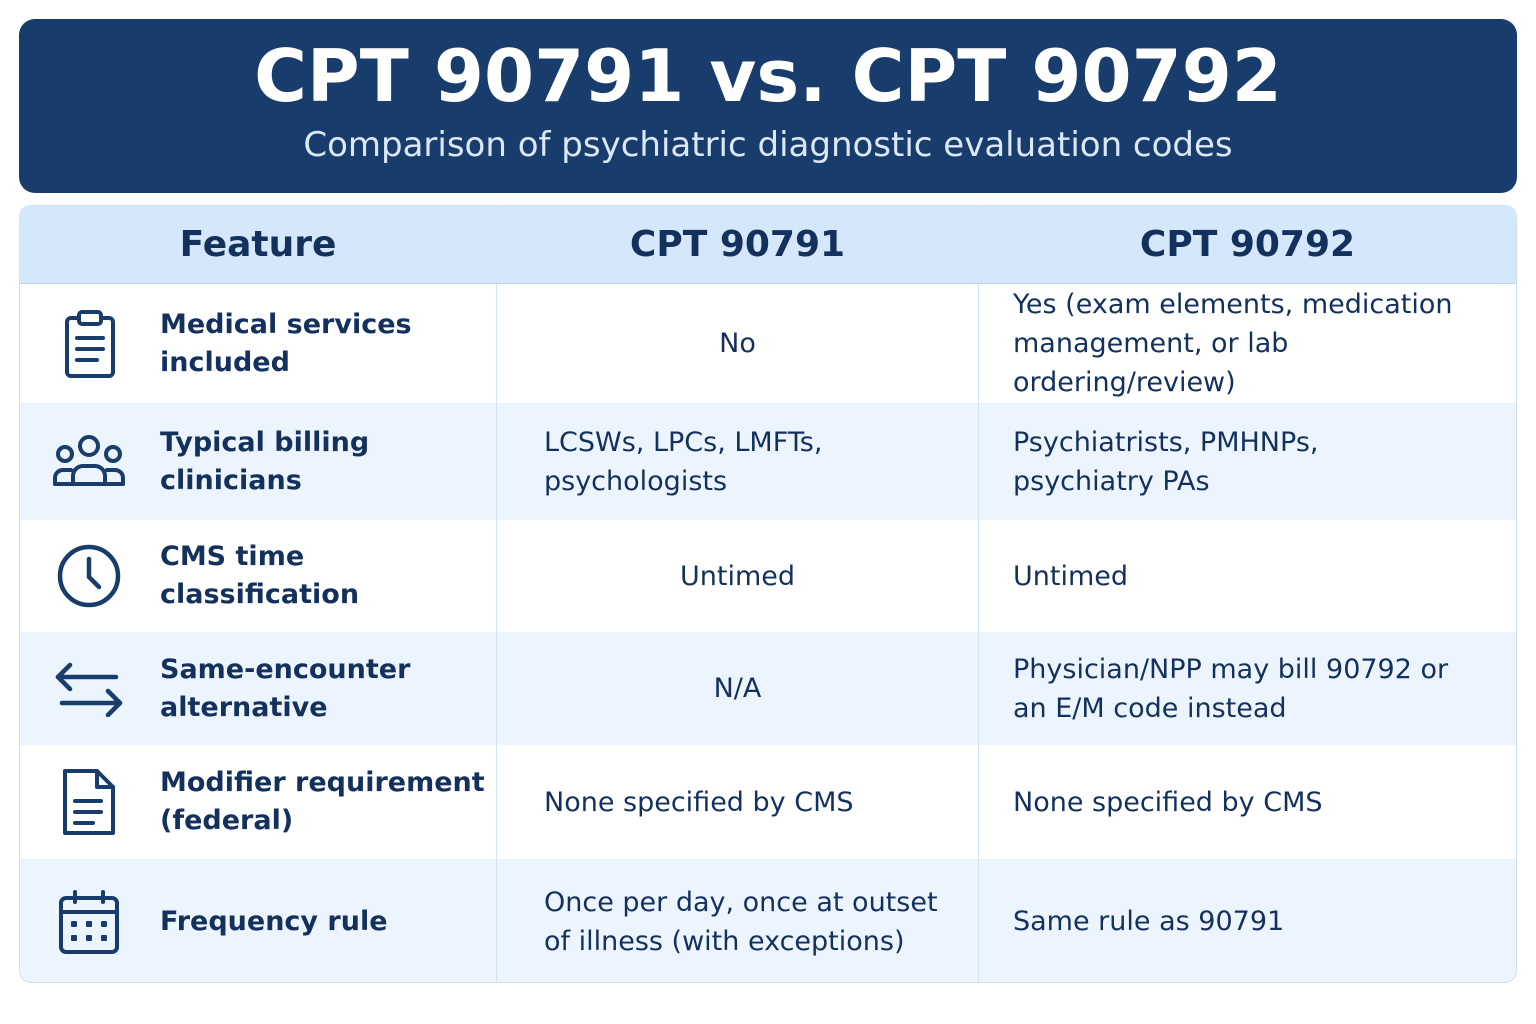 The height and width of the screenshot is (1024, 1536). Describe the element at coordinates (274, 921) in the screenshot. I see `feature-label: Frequency rule` at that location.